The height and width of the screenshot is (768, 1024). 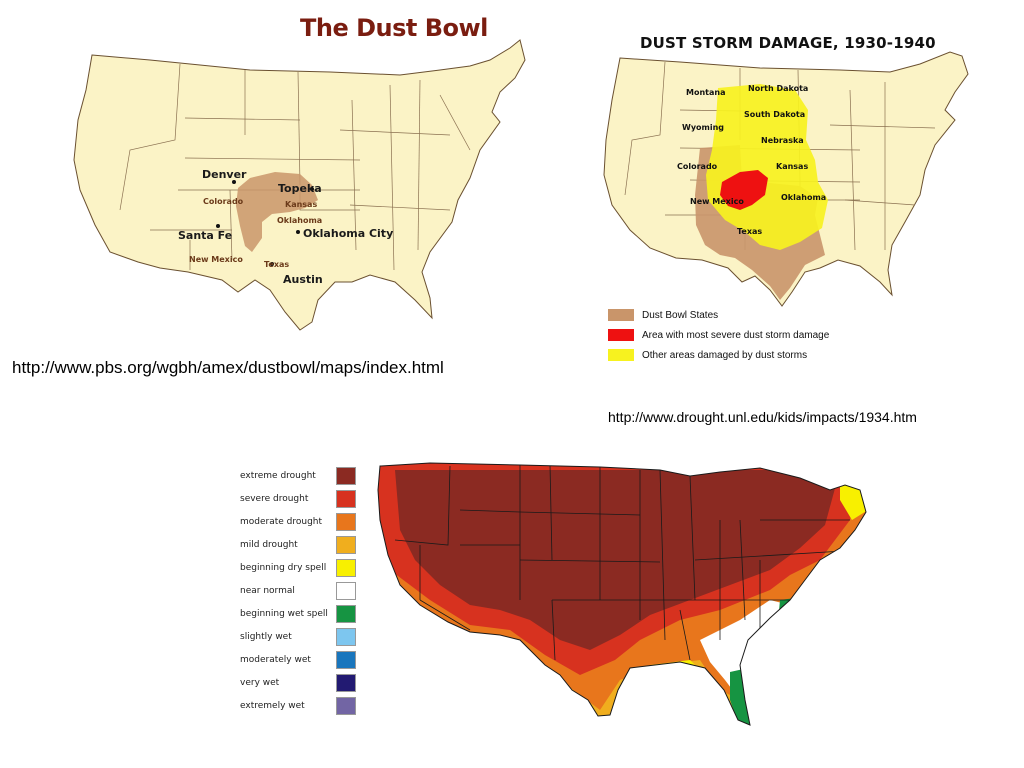 What do you see at coordinates (284, 613) in the screenshot?
I see `legend-label: beginning wet spell` at bounding box center [284, 613].